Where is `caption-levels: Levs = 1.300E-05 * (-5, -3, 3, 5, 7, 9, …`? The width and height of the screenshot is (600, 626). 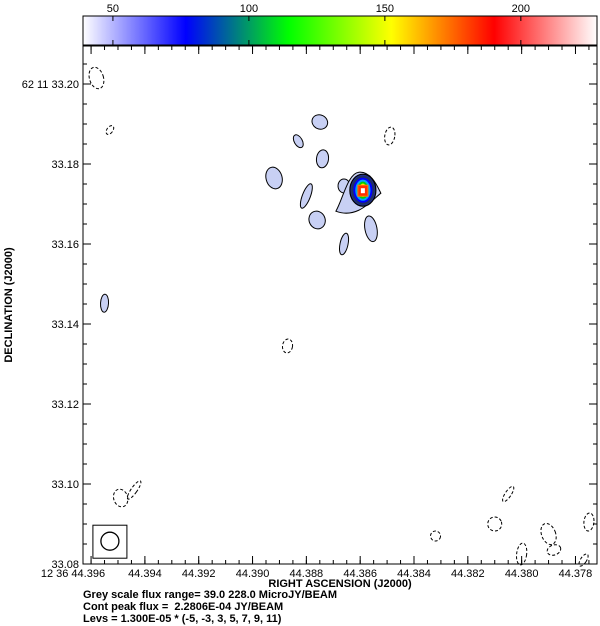
caption-levels: Levs = 1.300E-05 * (-5, -3, 3, 5, 7, 9, … is located at coordinates (182, 619).